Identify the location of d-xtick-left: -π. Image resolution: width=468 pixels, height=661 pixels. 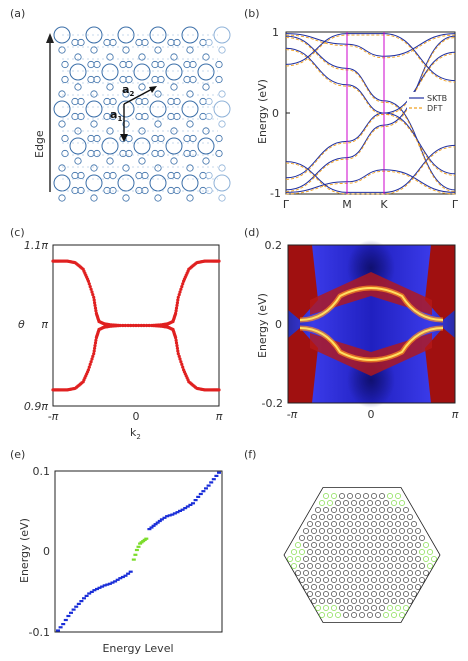
(292, 414).